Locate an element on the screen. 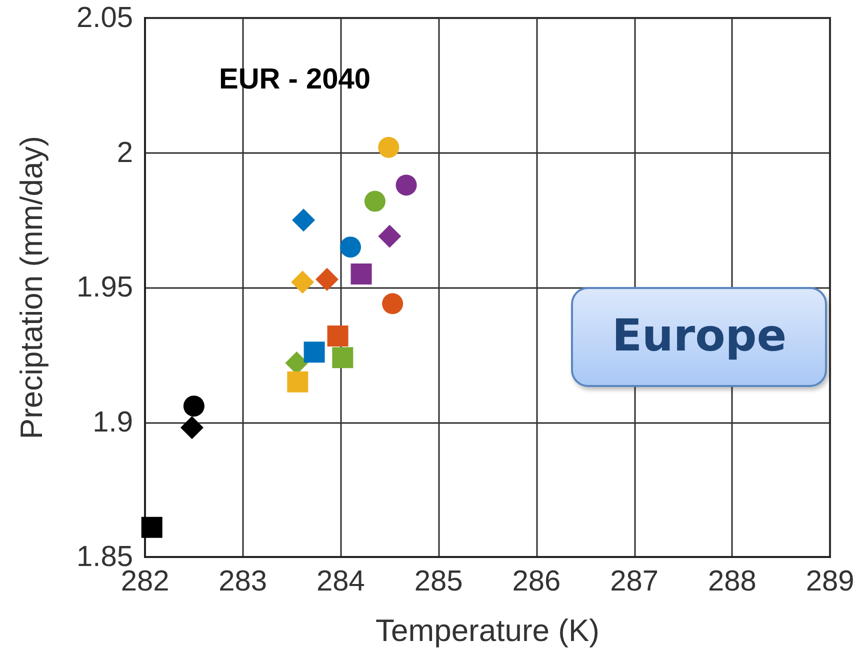 This screenshot has width=867, height=660. x-axis-title: Temperature (K) is located at coordinates (488, 630).